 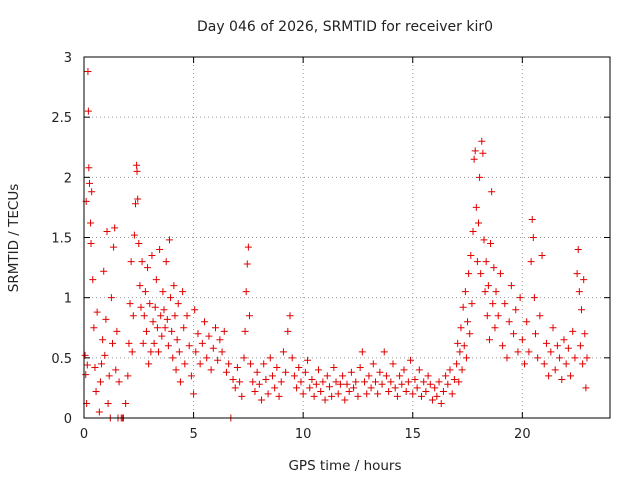 What do you see at coordinates (68, 419) in the screenshot?
I see `y-tick-label: 0` at bounding box center [68, 419].